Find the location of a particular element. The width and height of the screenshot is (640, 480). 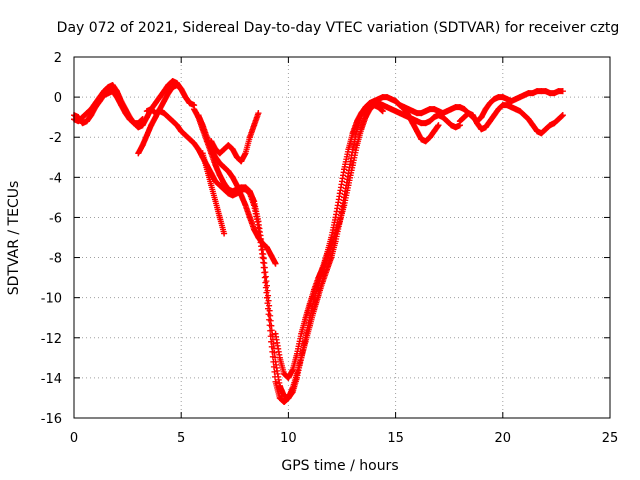

y-tick-label: -8 is located at coordinates (55, 259).